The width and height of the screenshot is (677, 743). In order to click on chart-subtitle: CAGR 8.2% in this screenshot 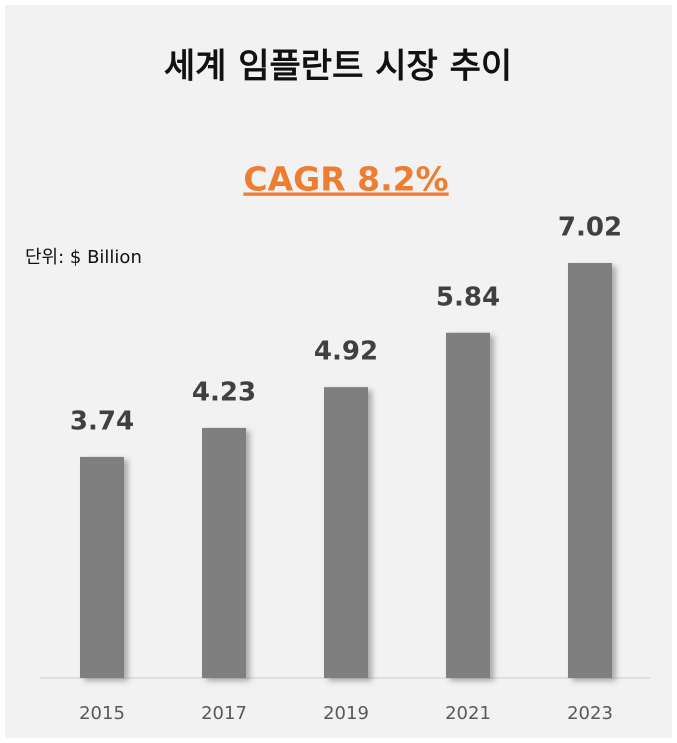, I will do `click(345, 179)`.